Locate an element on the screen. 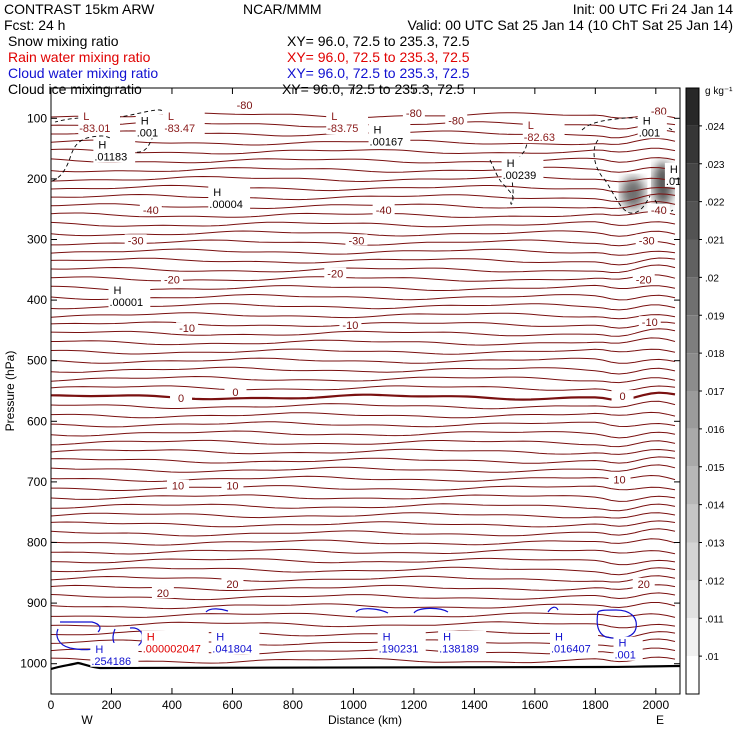 The width and height of the screenshot is (740, 740). colorbar-label: .019 is located at coordinates (715, 316).